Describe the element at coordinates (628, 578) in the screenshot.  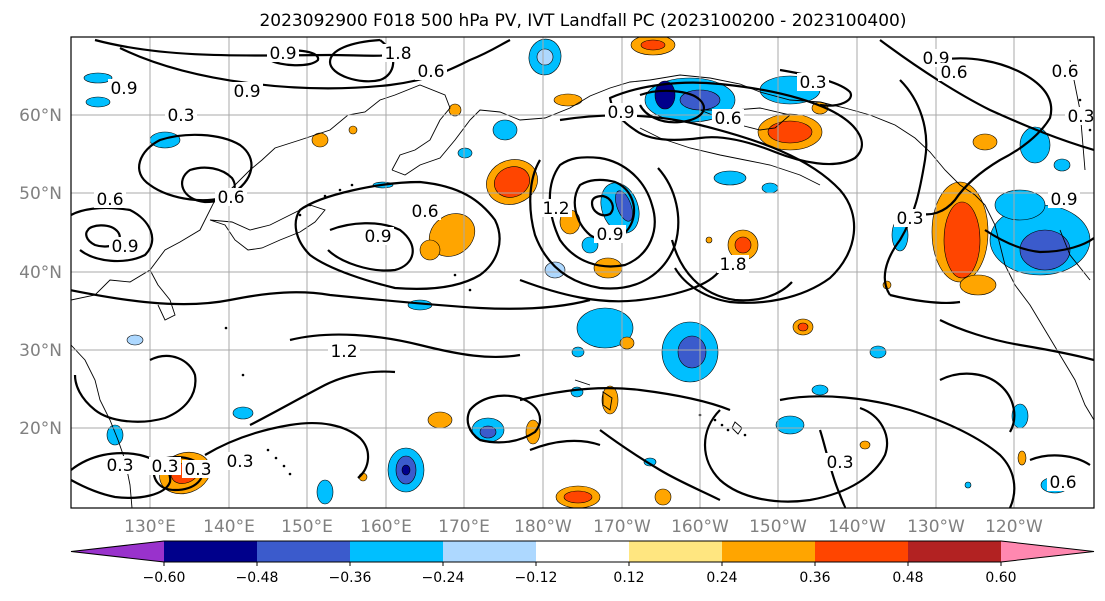
I see `colorbar-tick-label: 0.12` at that location.